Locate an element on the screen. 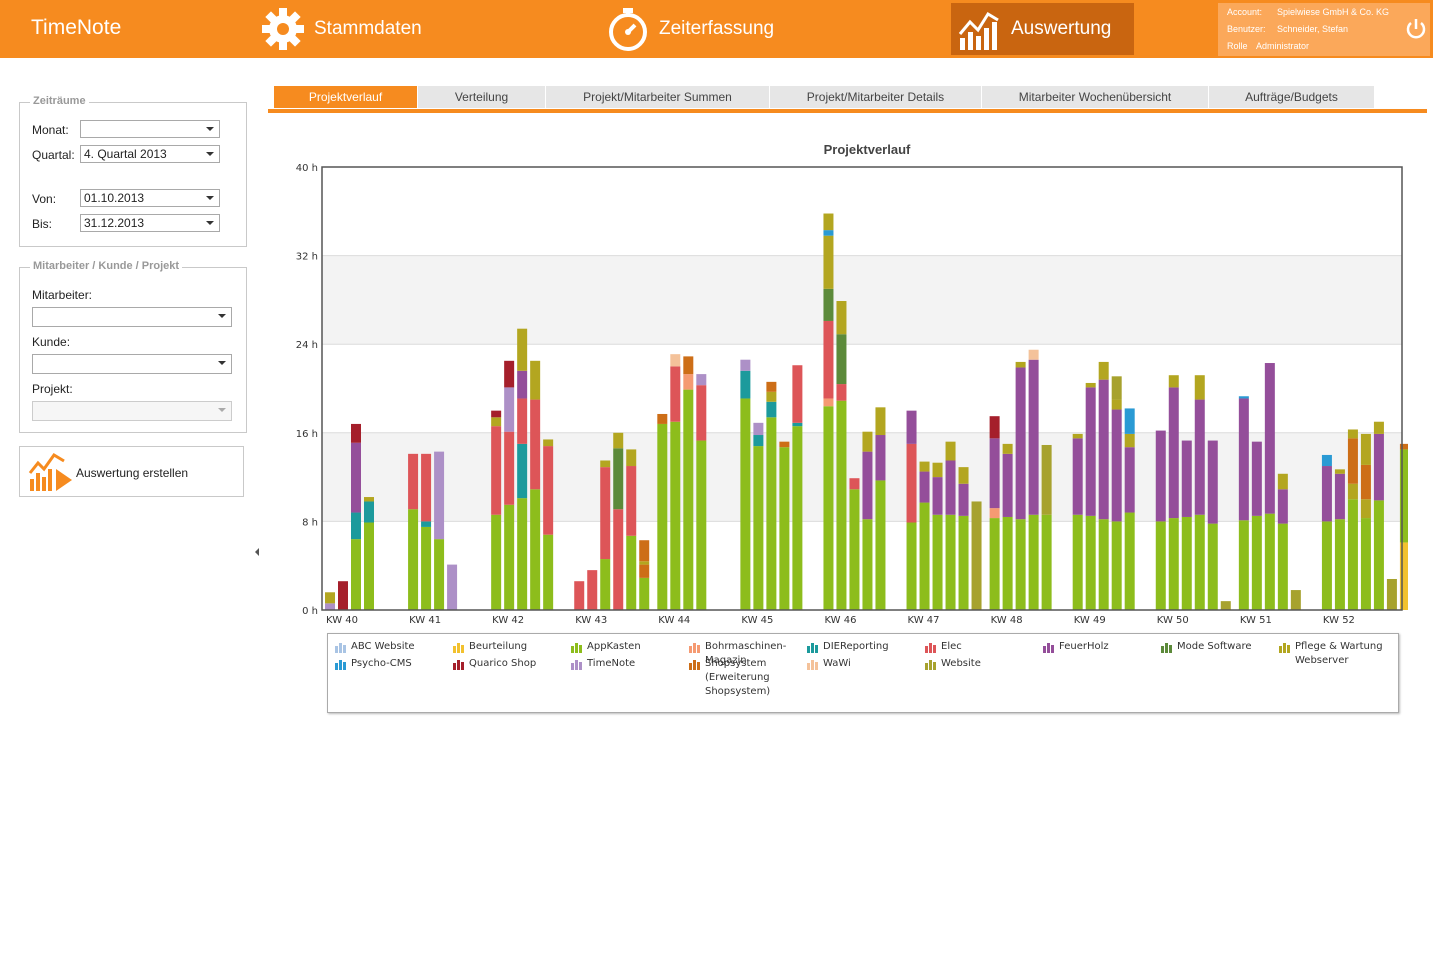 This screenshot has width=1433, height=956. nav-auswertung: Auswertung is located at coordinates (1042, 29).